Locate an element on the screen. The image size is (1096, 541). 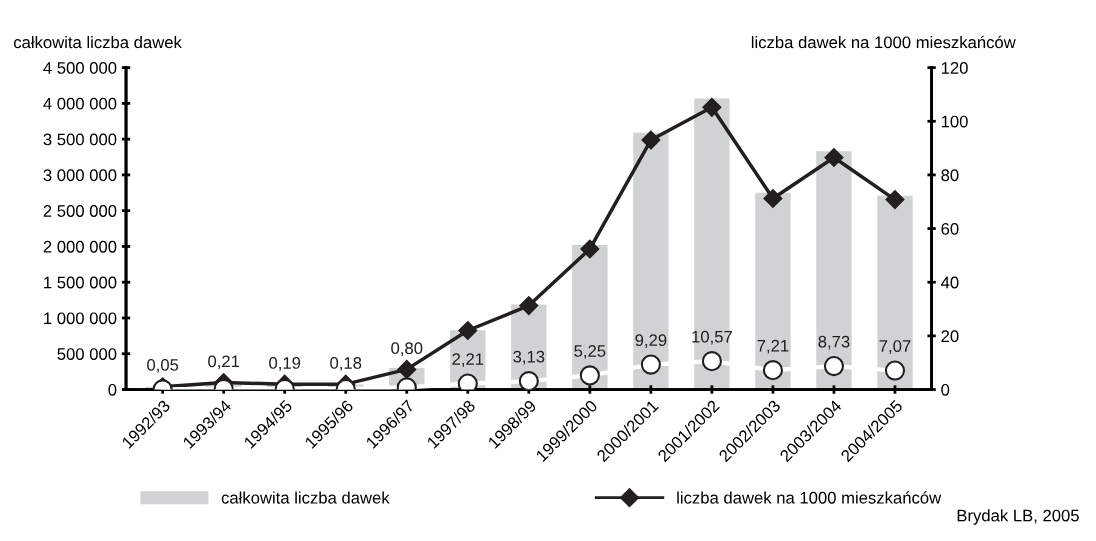
y2-tick-label: 100 is located at coordinates (954, 121).